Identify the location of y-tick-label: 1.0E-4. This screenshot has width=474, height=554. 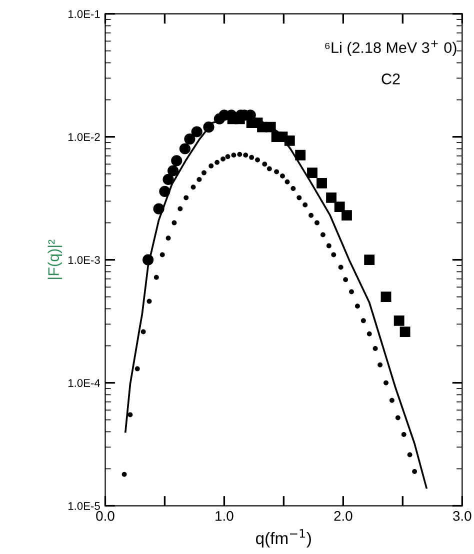
(84, 383).